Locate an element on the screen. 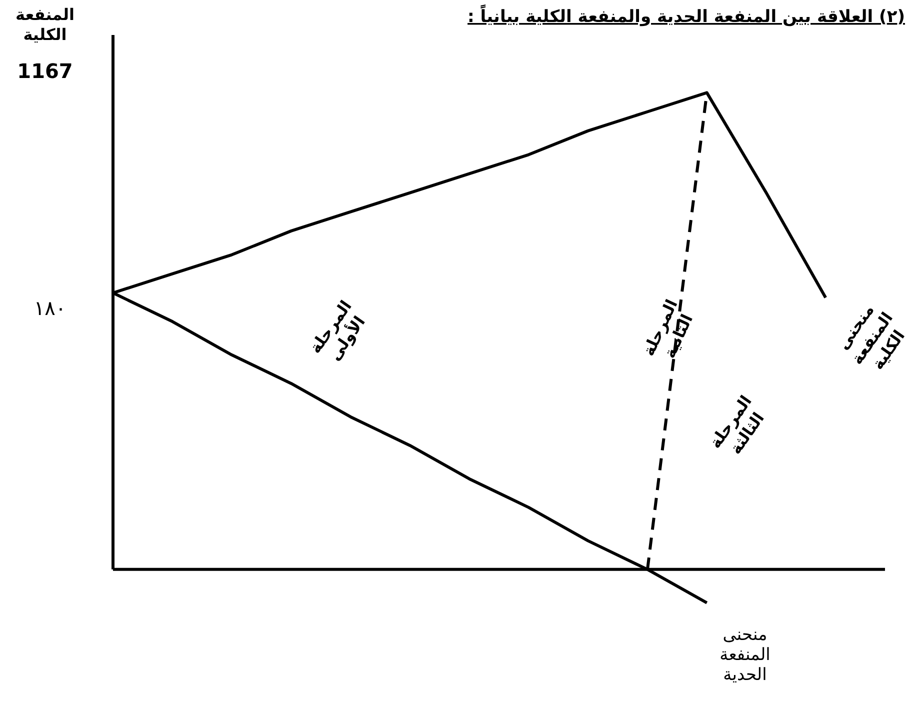 Image resolution: width=916 pixels, height=711 pixels. text: ١٨٠ is located at coordinates (50, 308).